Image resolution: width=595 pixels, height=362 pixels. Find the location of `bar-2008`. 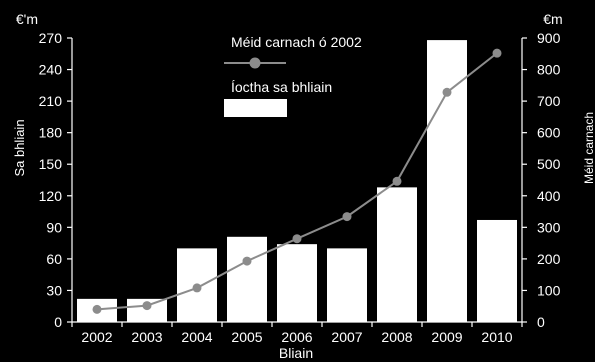

bar-2008 is located at coordinates (397, 254).